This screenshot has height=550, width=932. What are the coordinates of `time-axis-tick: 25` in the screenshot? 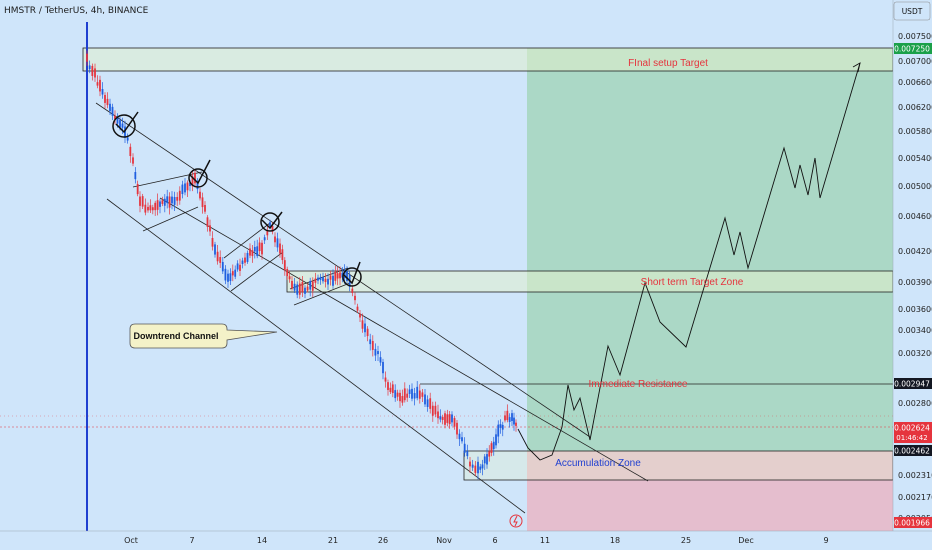 It's located at (686, 540).